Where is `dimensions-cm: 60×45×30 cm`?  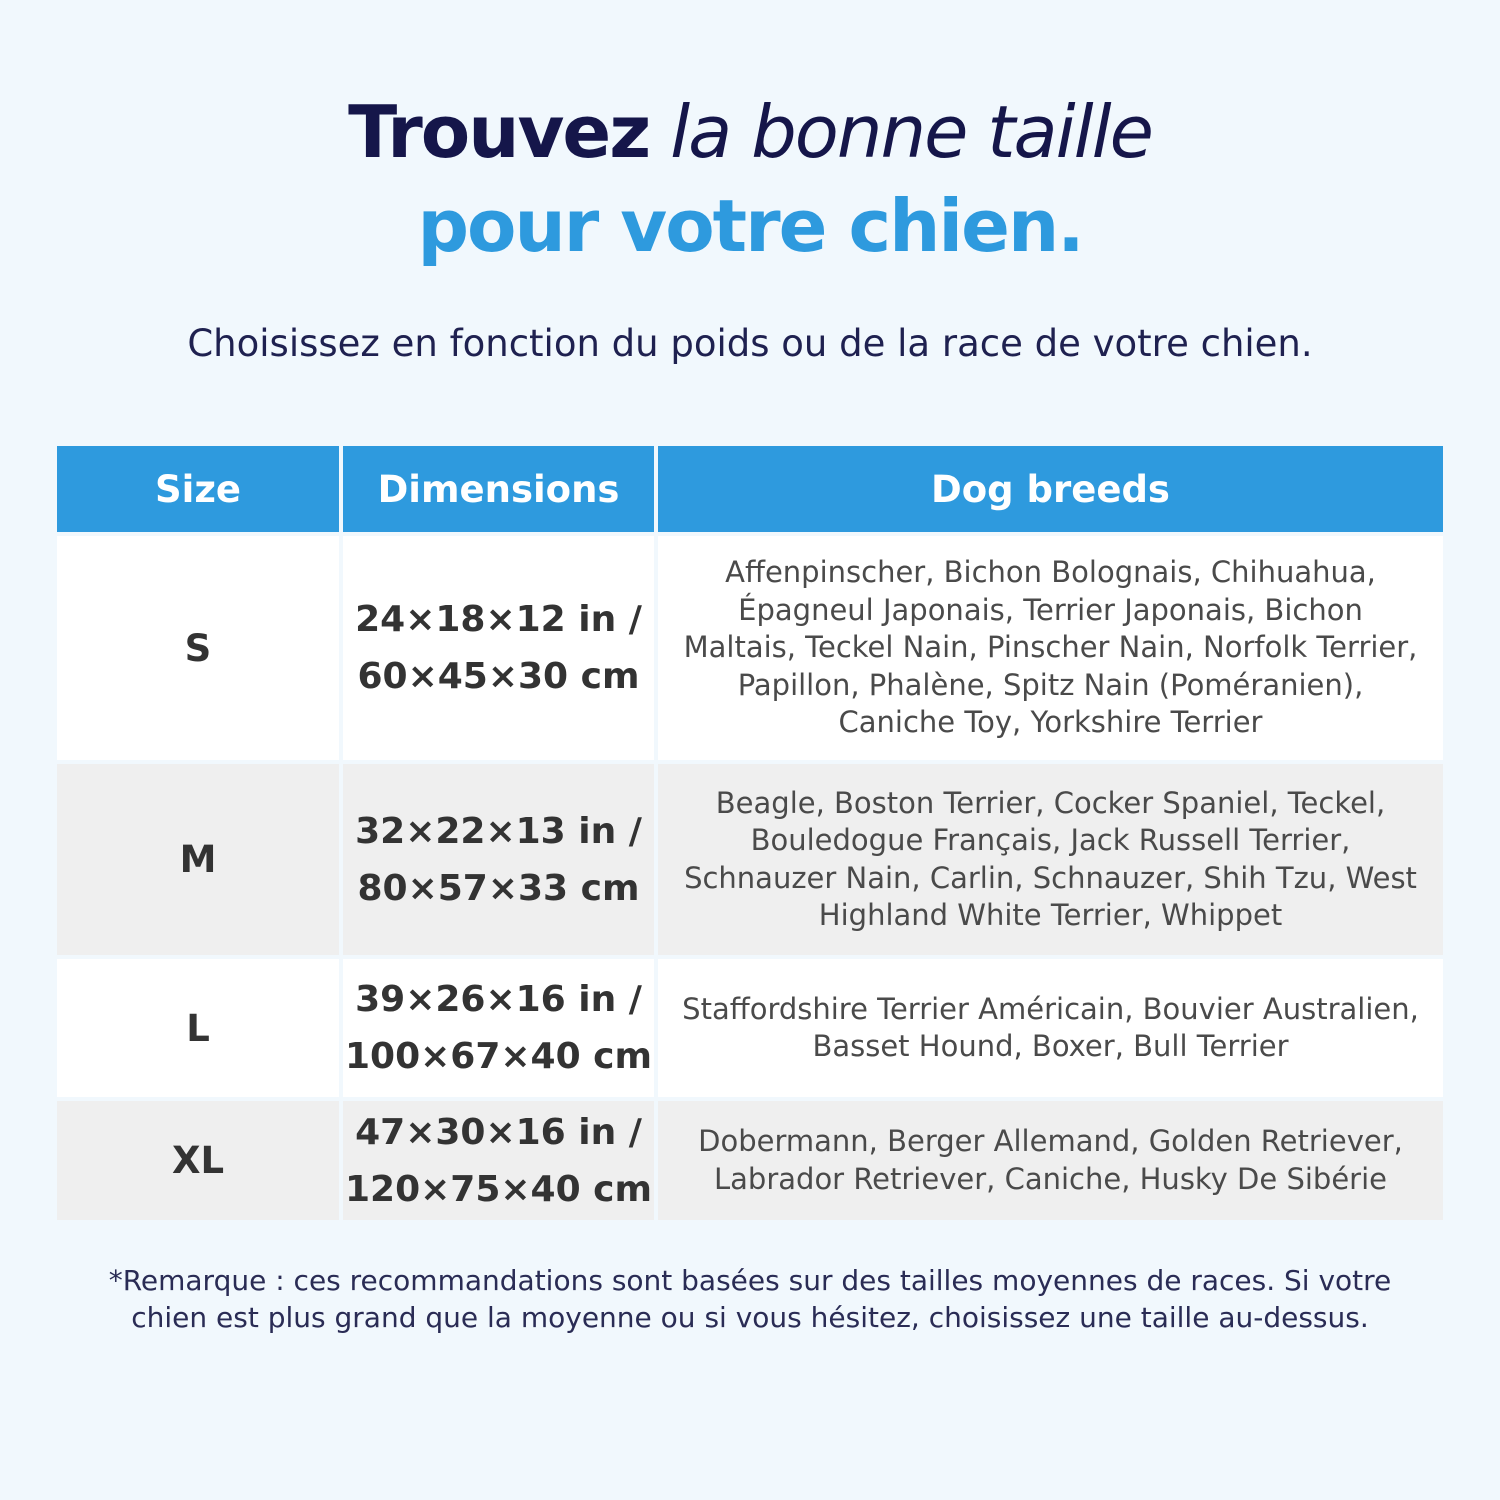
dimensions-cm: 60×45×30 cm is located at coordinates (498, 676).